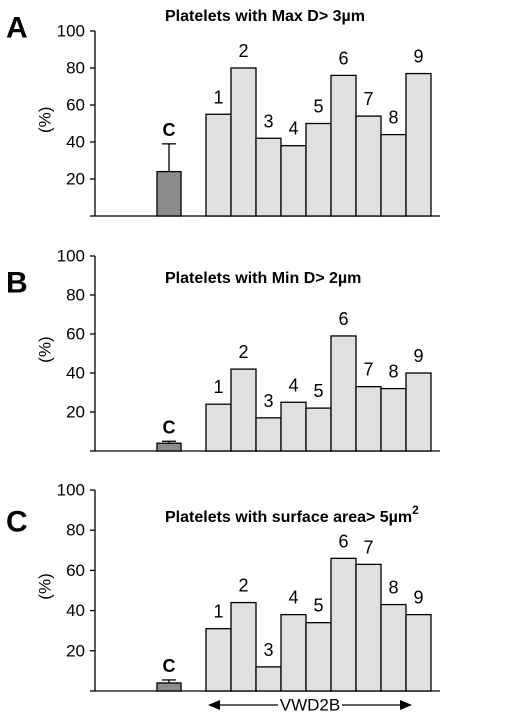 The image size is (520, 721). Describe the element at coordinates (415, 510) in the screenshot. I see `chart-title-superscript: 2` at that location.